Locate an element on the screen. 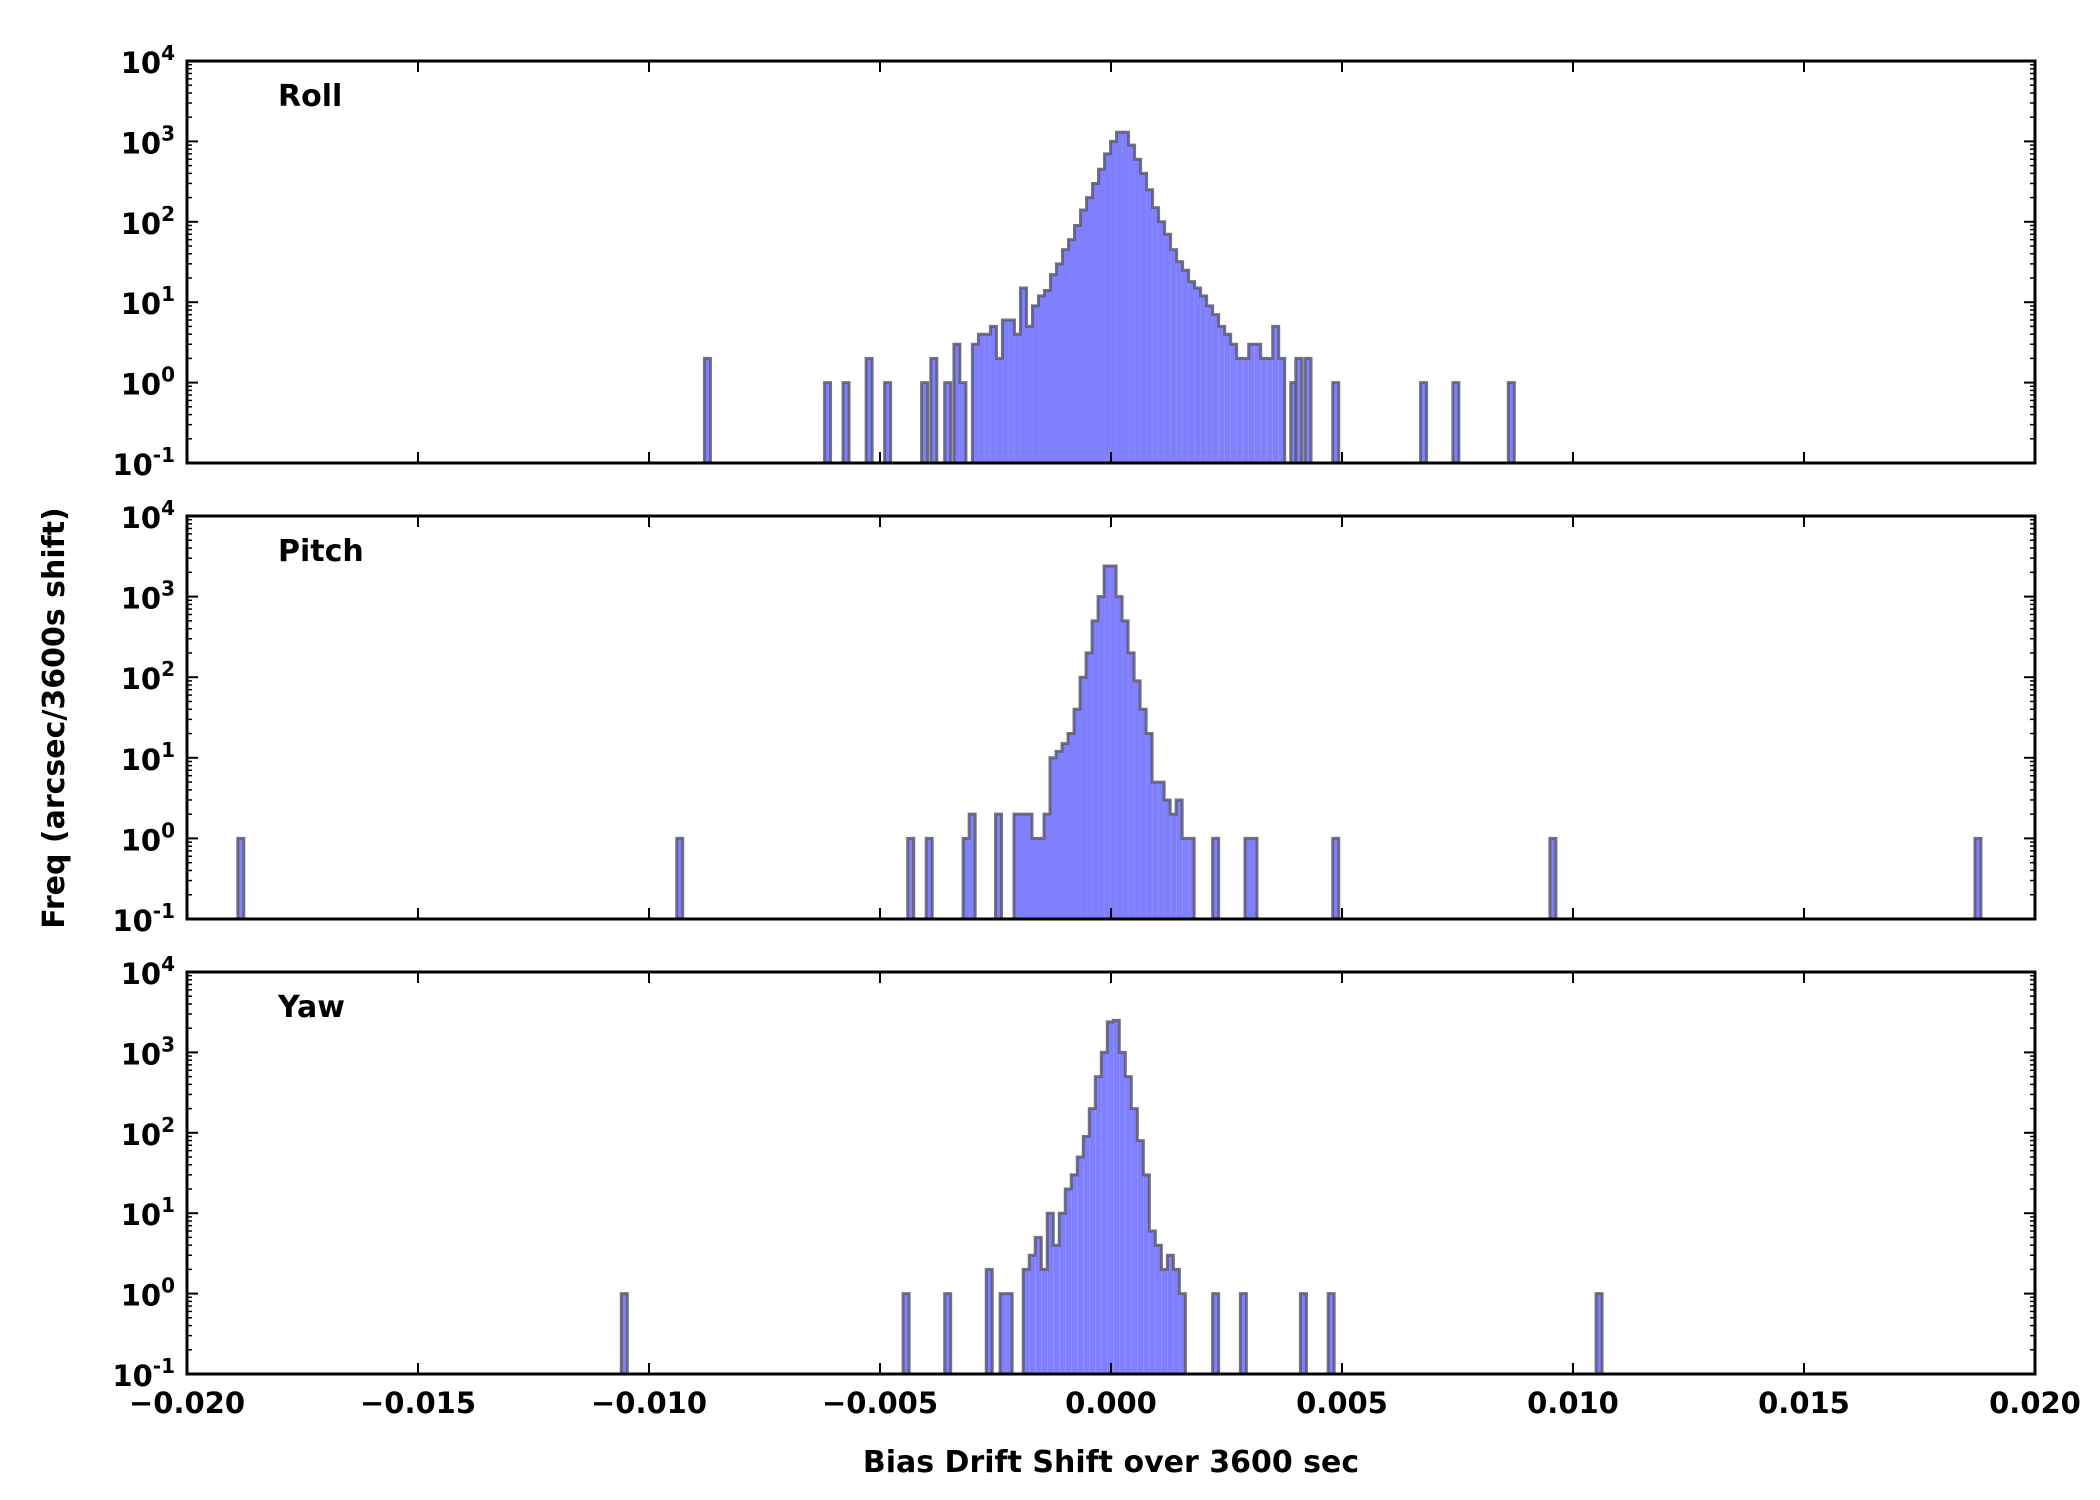  y-tick-label: 10² is located at coordinates (148, 1132).